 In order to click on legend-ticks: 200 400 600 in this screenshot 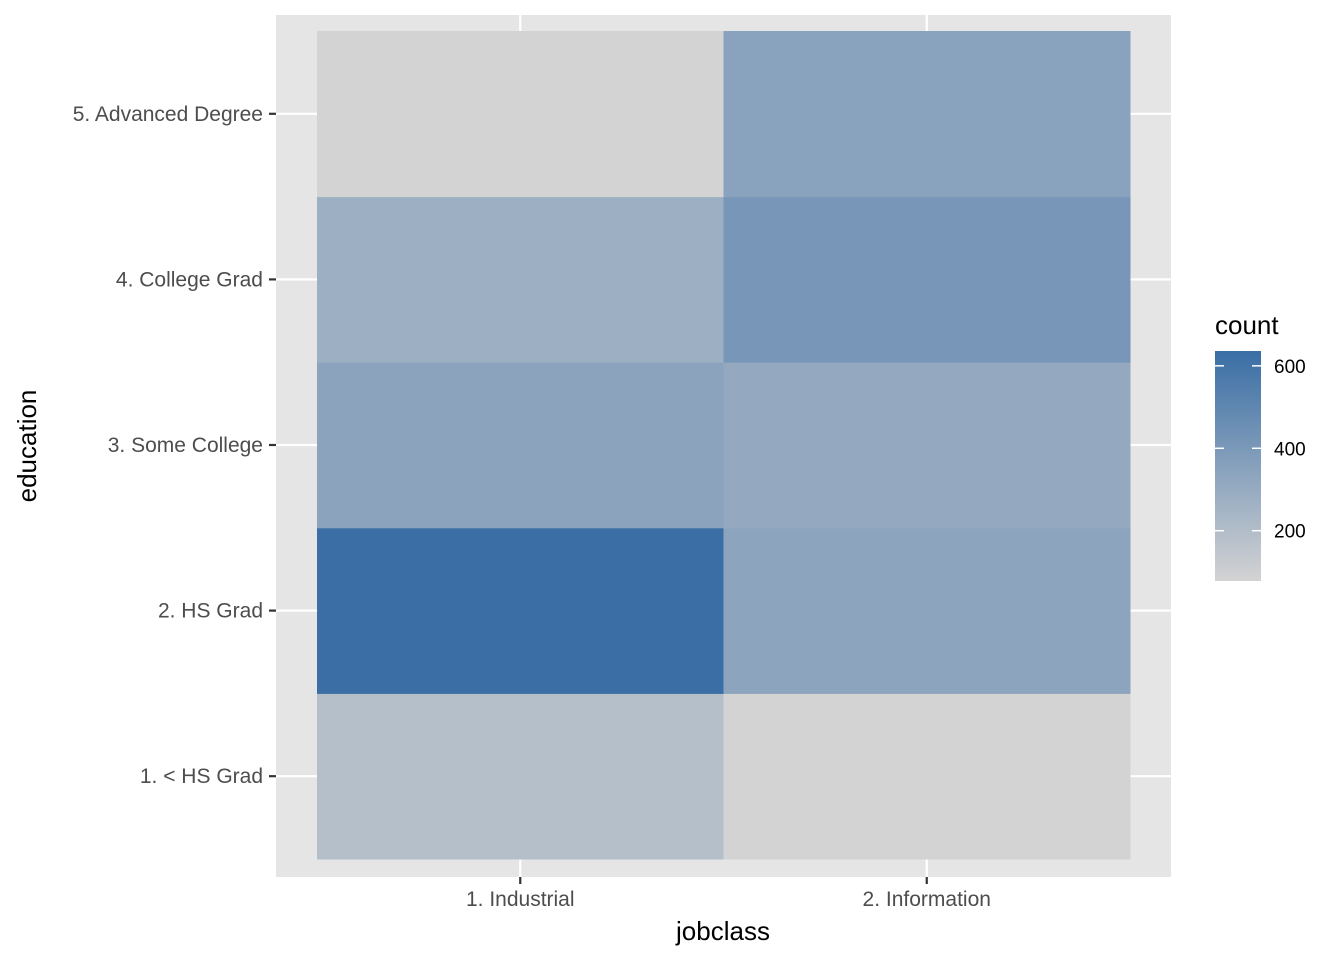, I will do `click(1260, 450)`.